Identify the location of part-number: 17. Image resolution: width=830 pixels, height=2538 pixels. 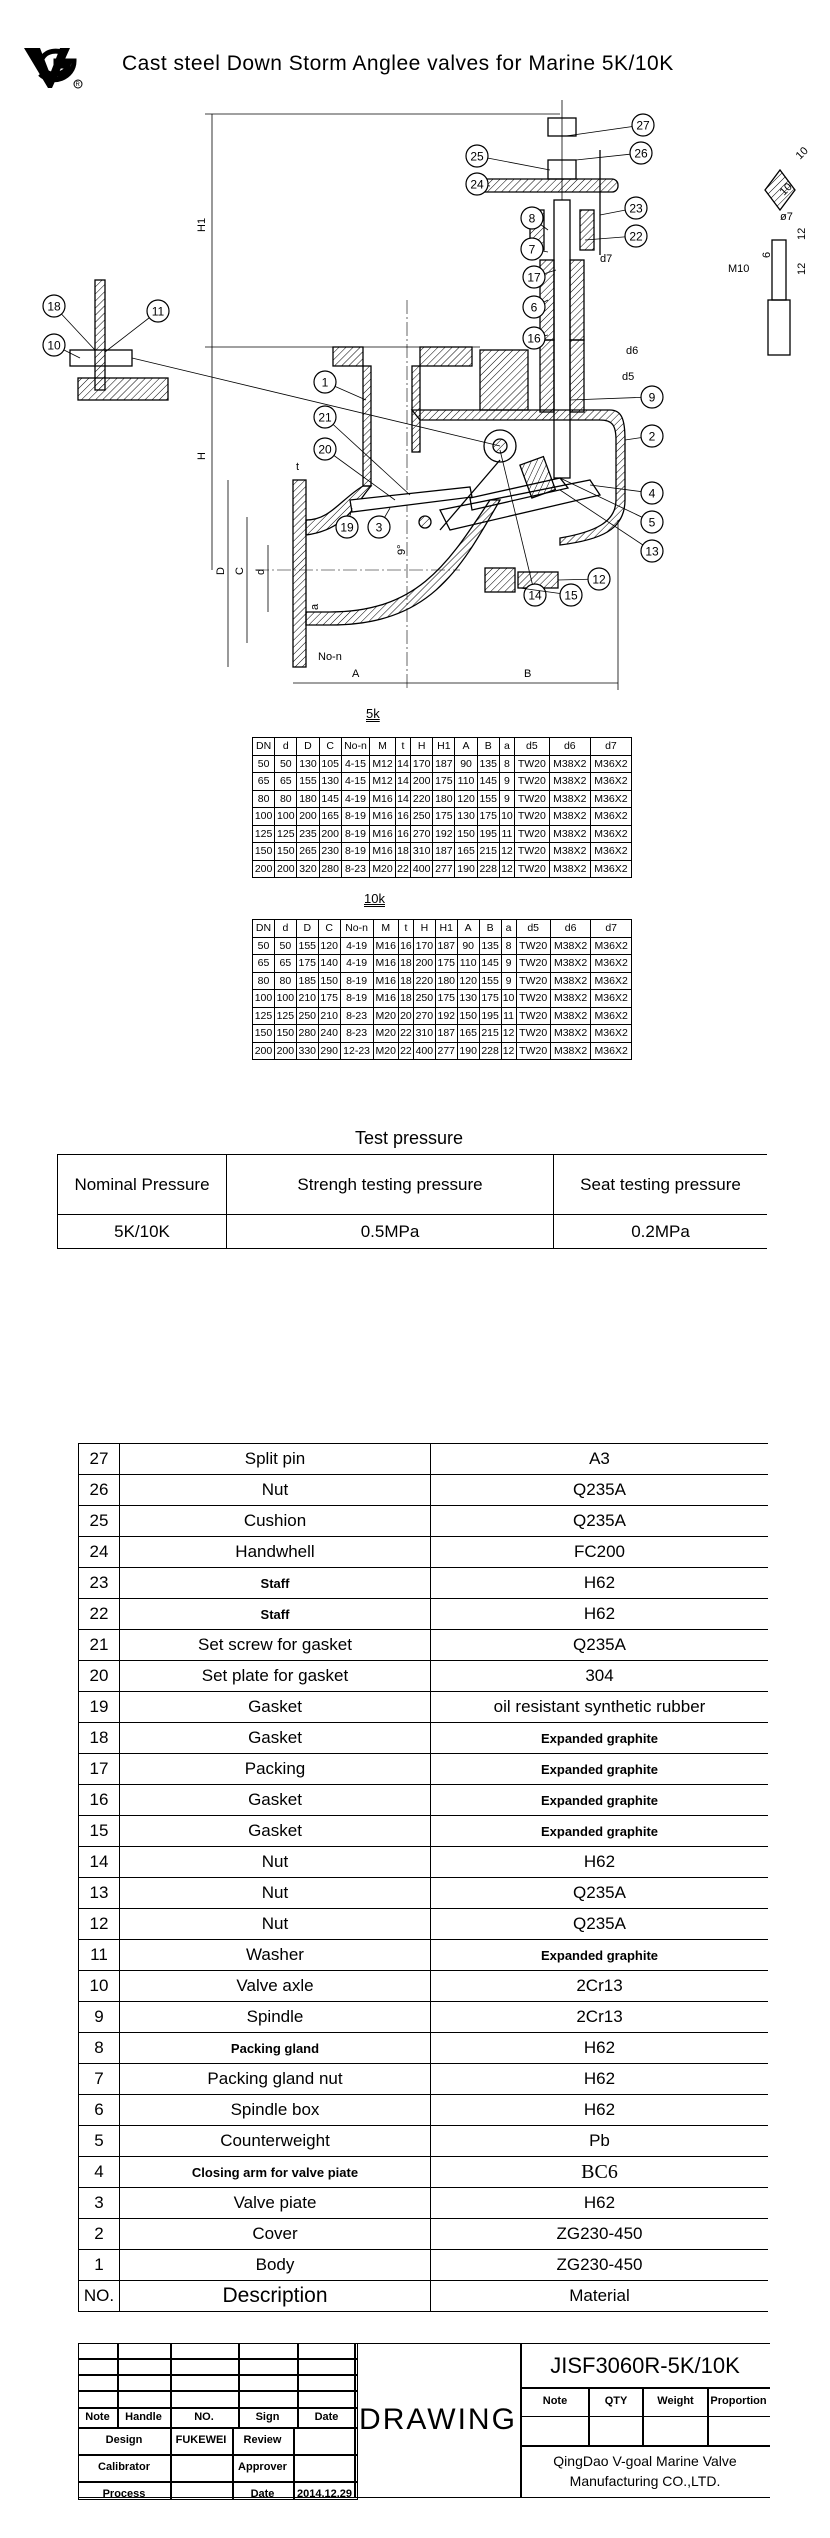
(99, 1769).